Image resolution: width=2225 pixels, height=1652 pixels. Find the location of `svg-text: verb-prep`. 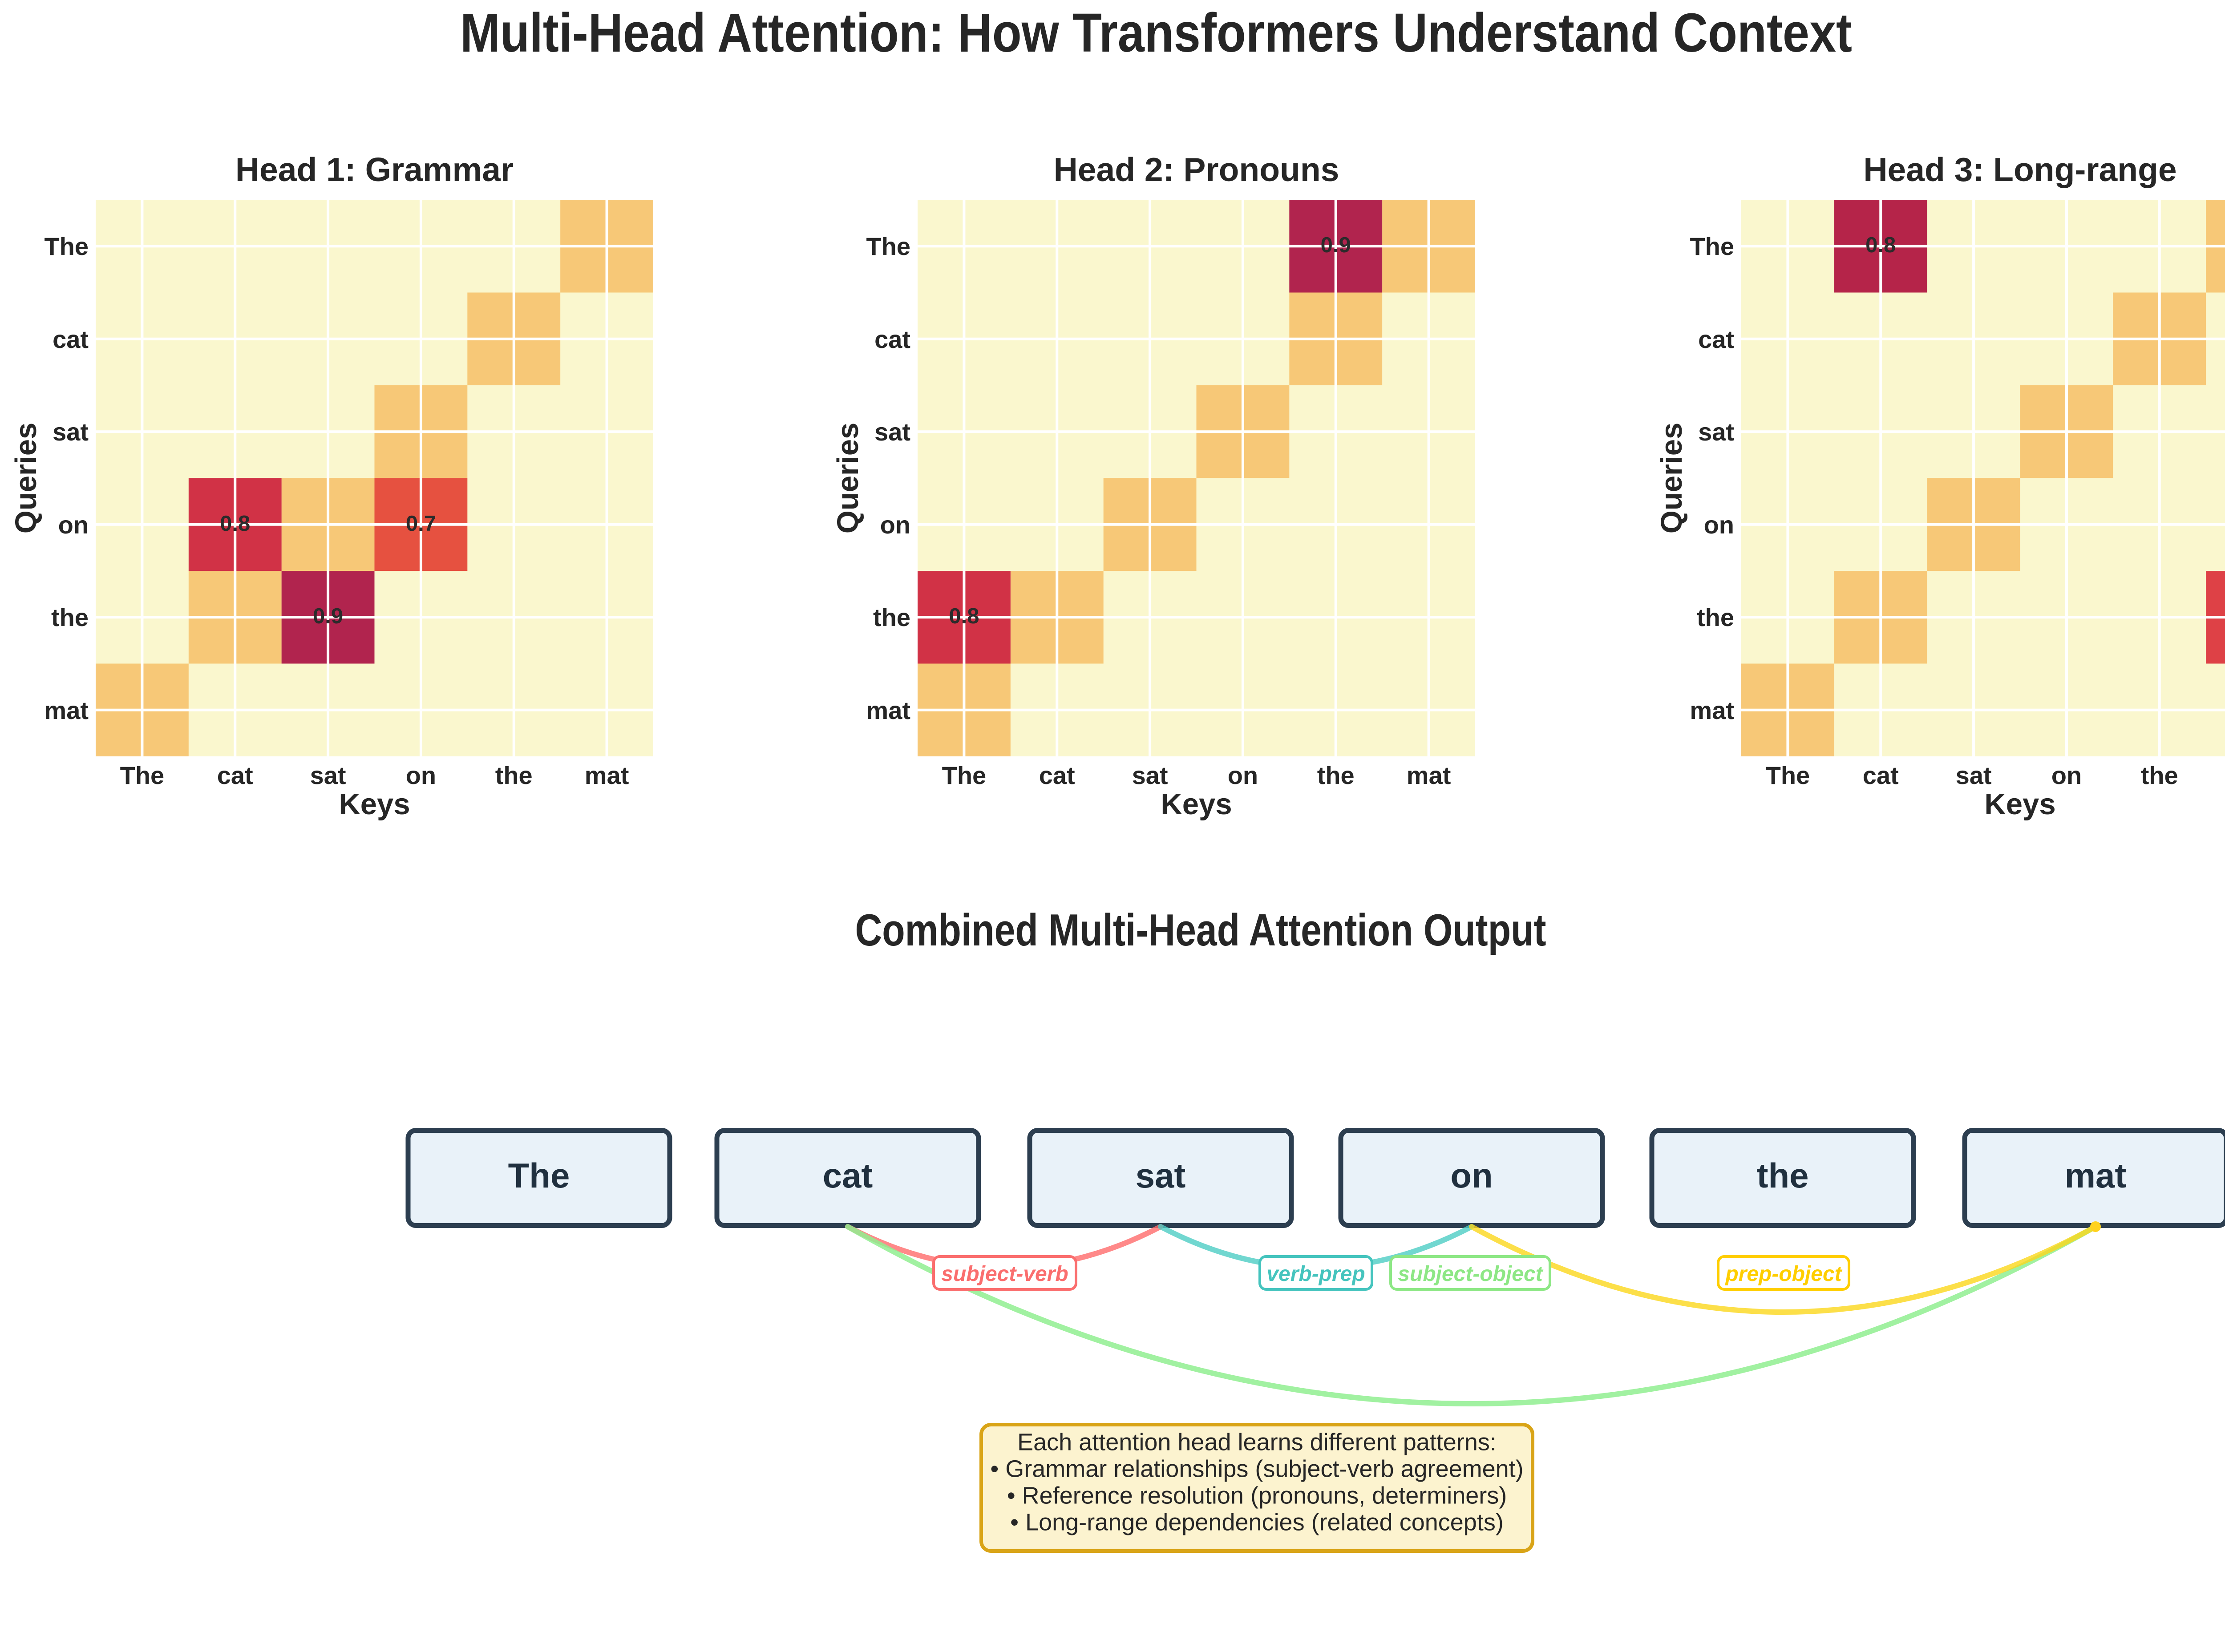

svg-text: verb-prep is located at coordinates (1315, 1274).